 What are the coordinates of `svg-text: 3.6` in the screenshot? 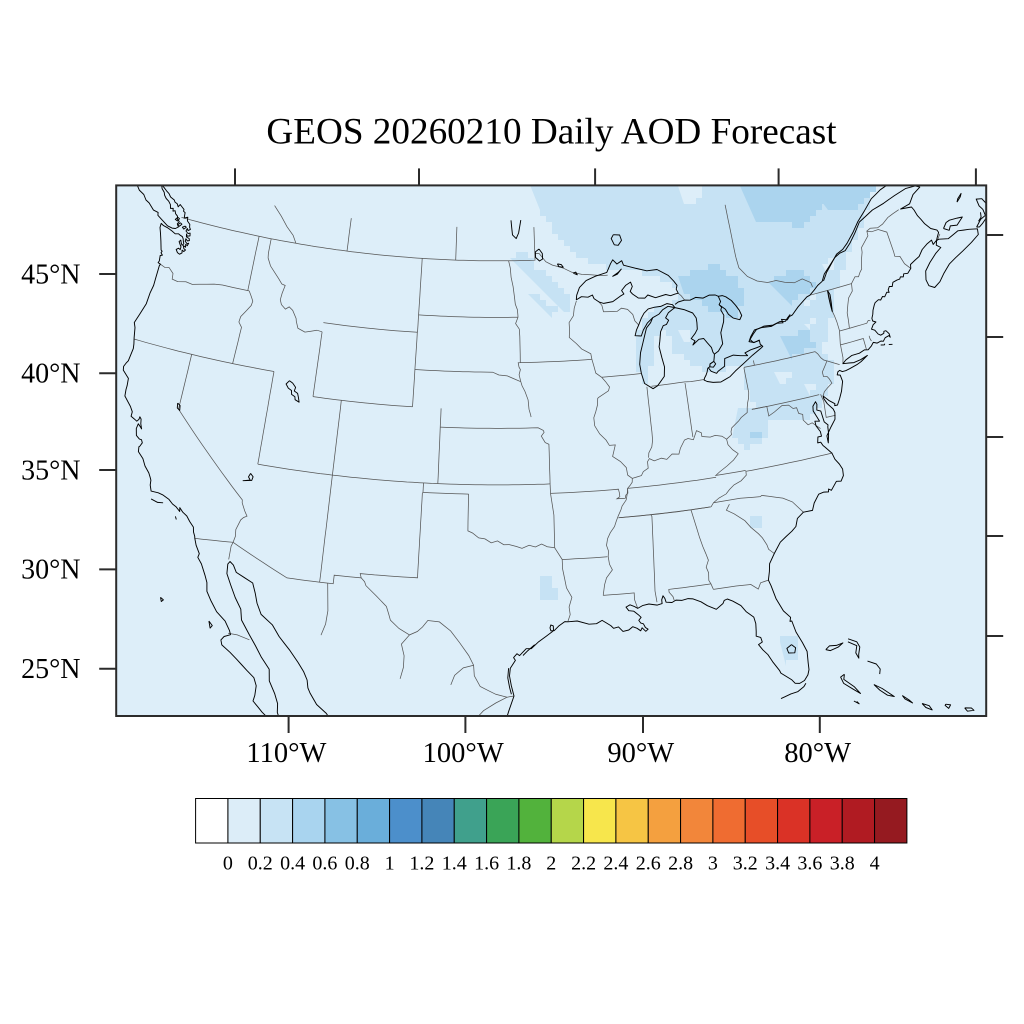 It's located at (809, 864).